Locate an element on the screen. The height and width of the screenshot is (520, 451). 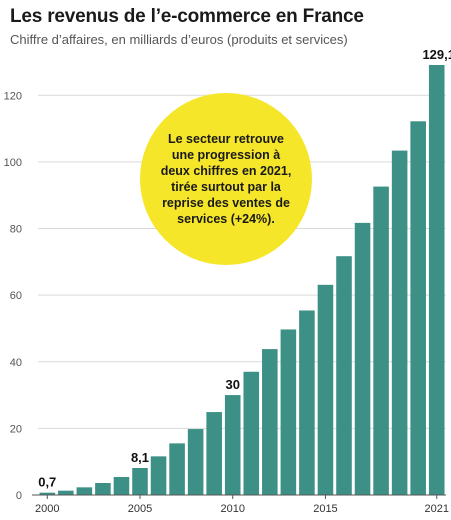
bar-2005 is located at coordinates (140, 481).